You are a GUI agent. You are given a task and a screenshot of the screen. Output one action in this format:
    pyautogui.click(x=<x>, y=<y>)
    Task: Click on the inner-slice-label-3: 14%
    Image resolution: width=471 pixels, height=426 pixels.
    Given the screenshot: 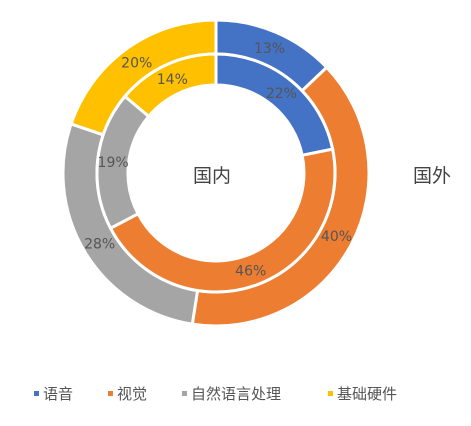 What is the action you would take?
    pyautogui.click(x=172, y=80)
    